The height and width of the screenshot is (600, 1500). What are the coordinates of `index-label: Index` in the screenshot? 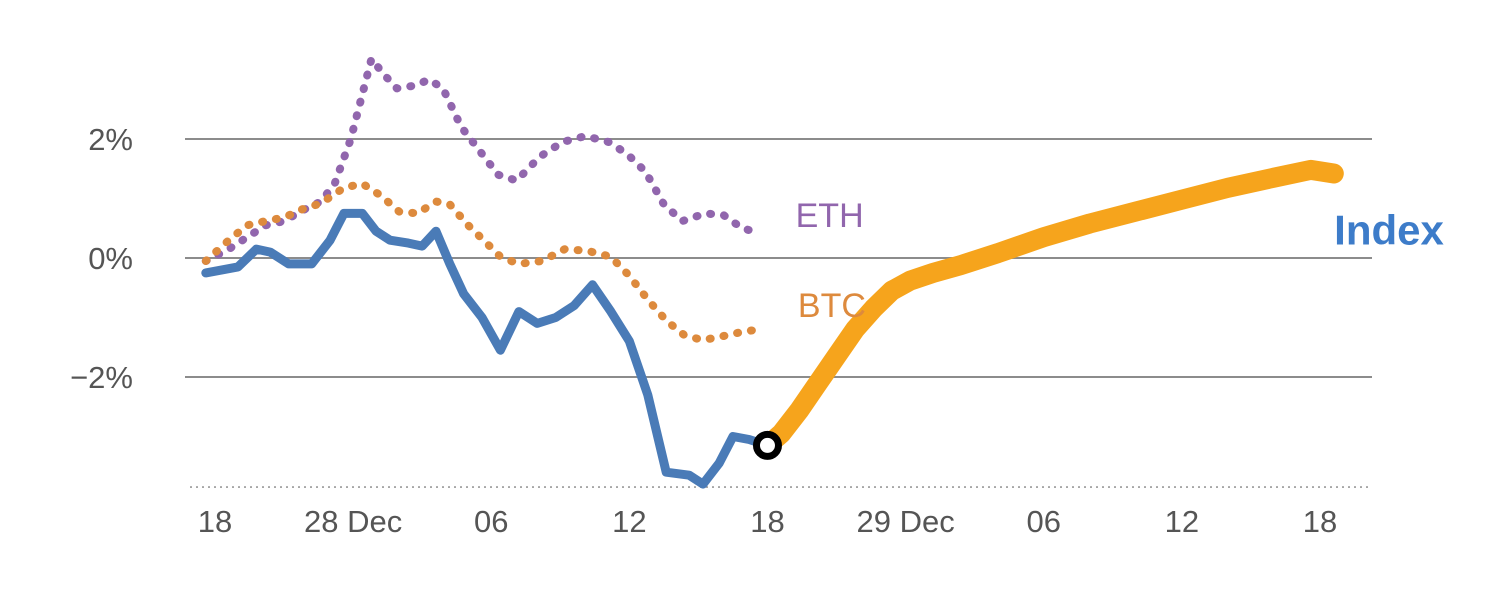 It's located at (1389, 230).